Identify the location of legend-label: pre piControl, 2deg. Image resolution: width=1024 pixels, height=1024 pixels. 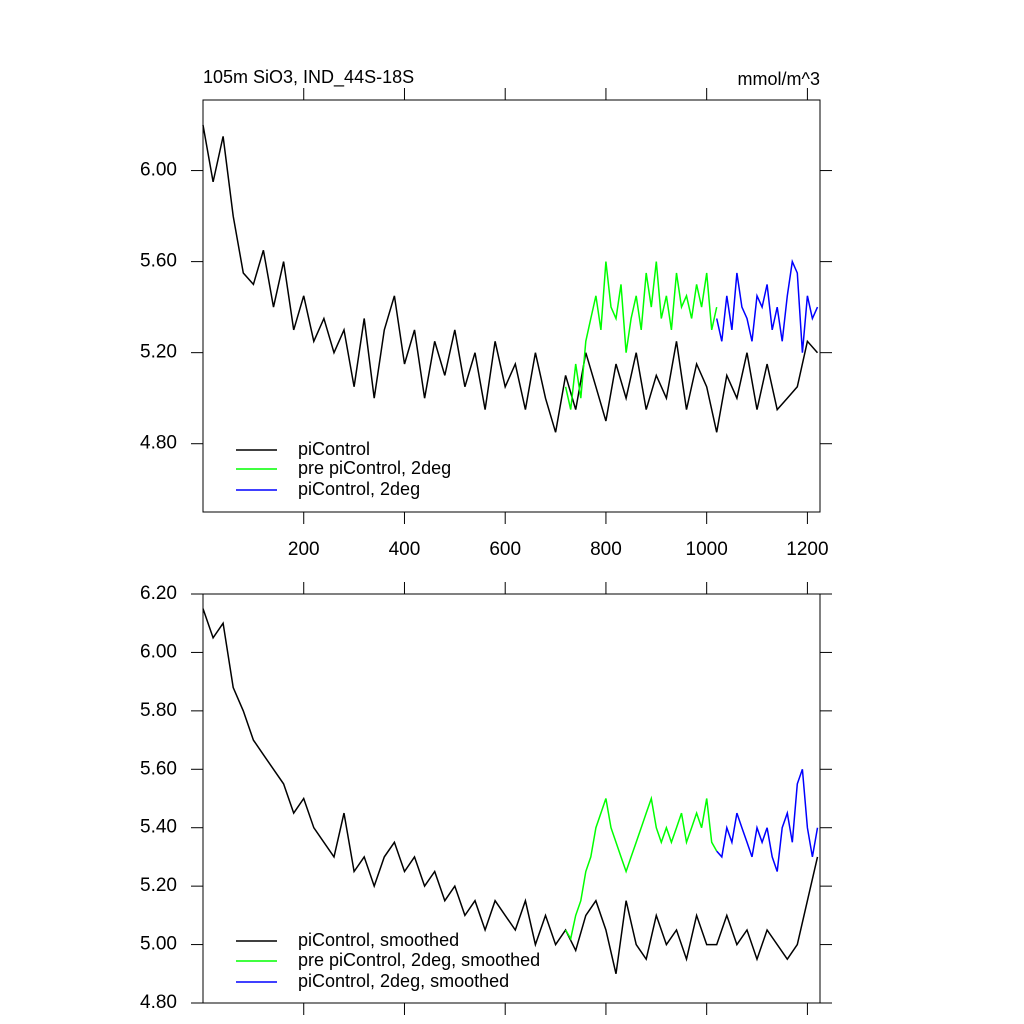
(374, 468).